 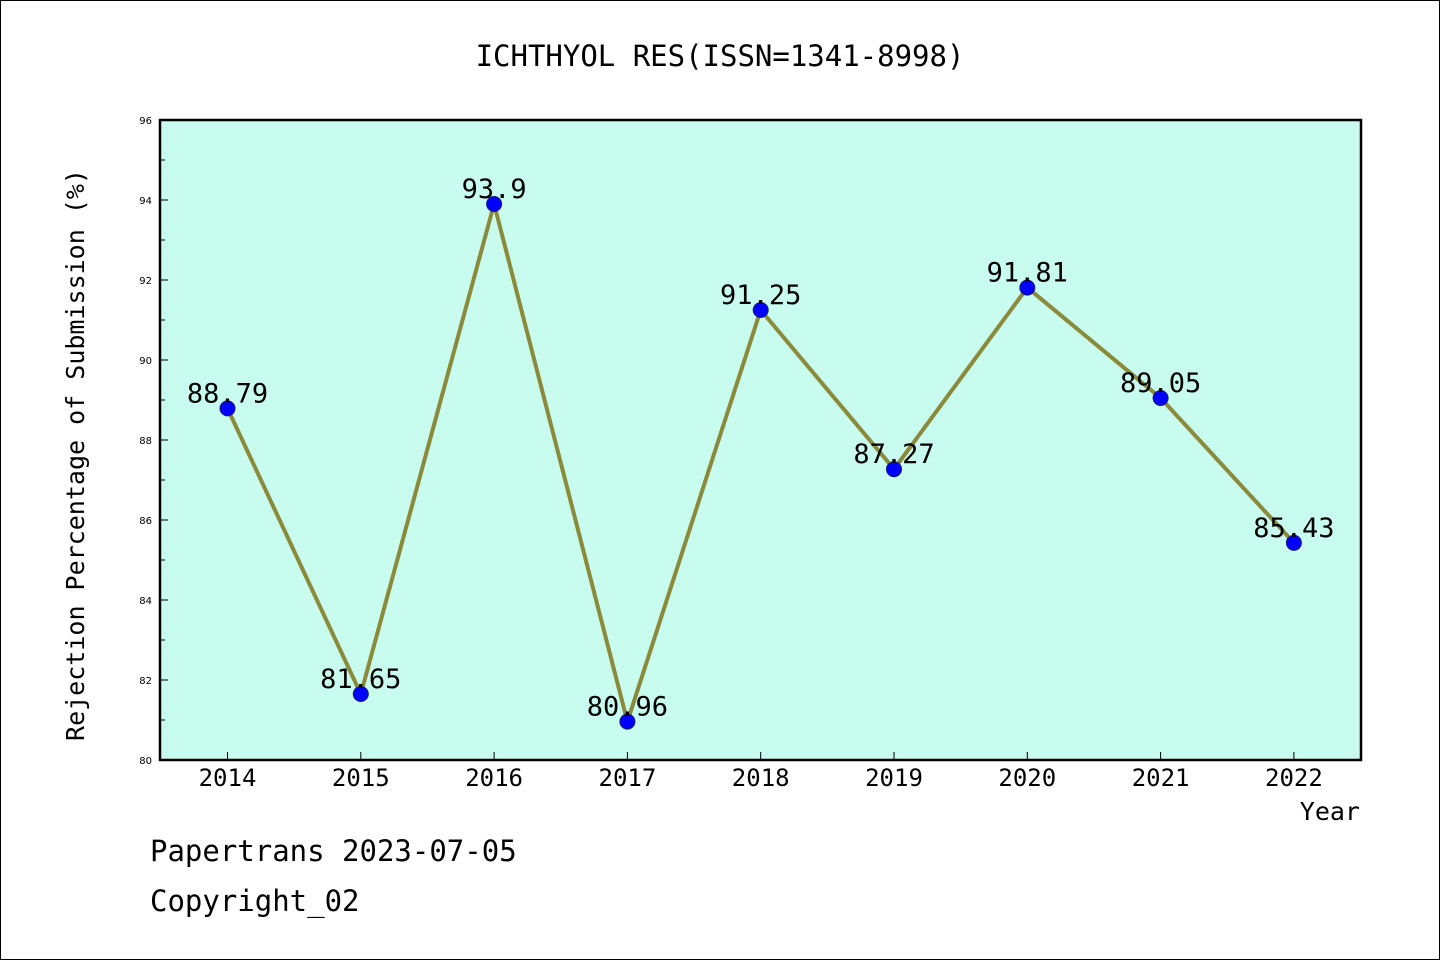 What do you see at coordinates (494, 778) in the screenshot?
I see `x-tick-label: 2016` at bounding box center [494, 778].